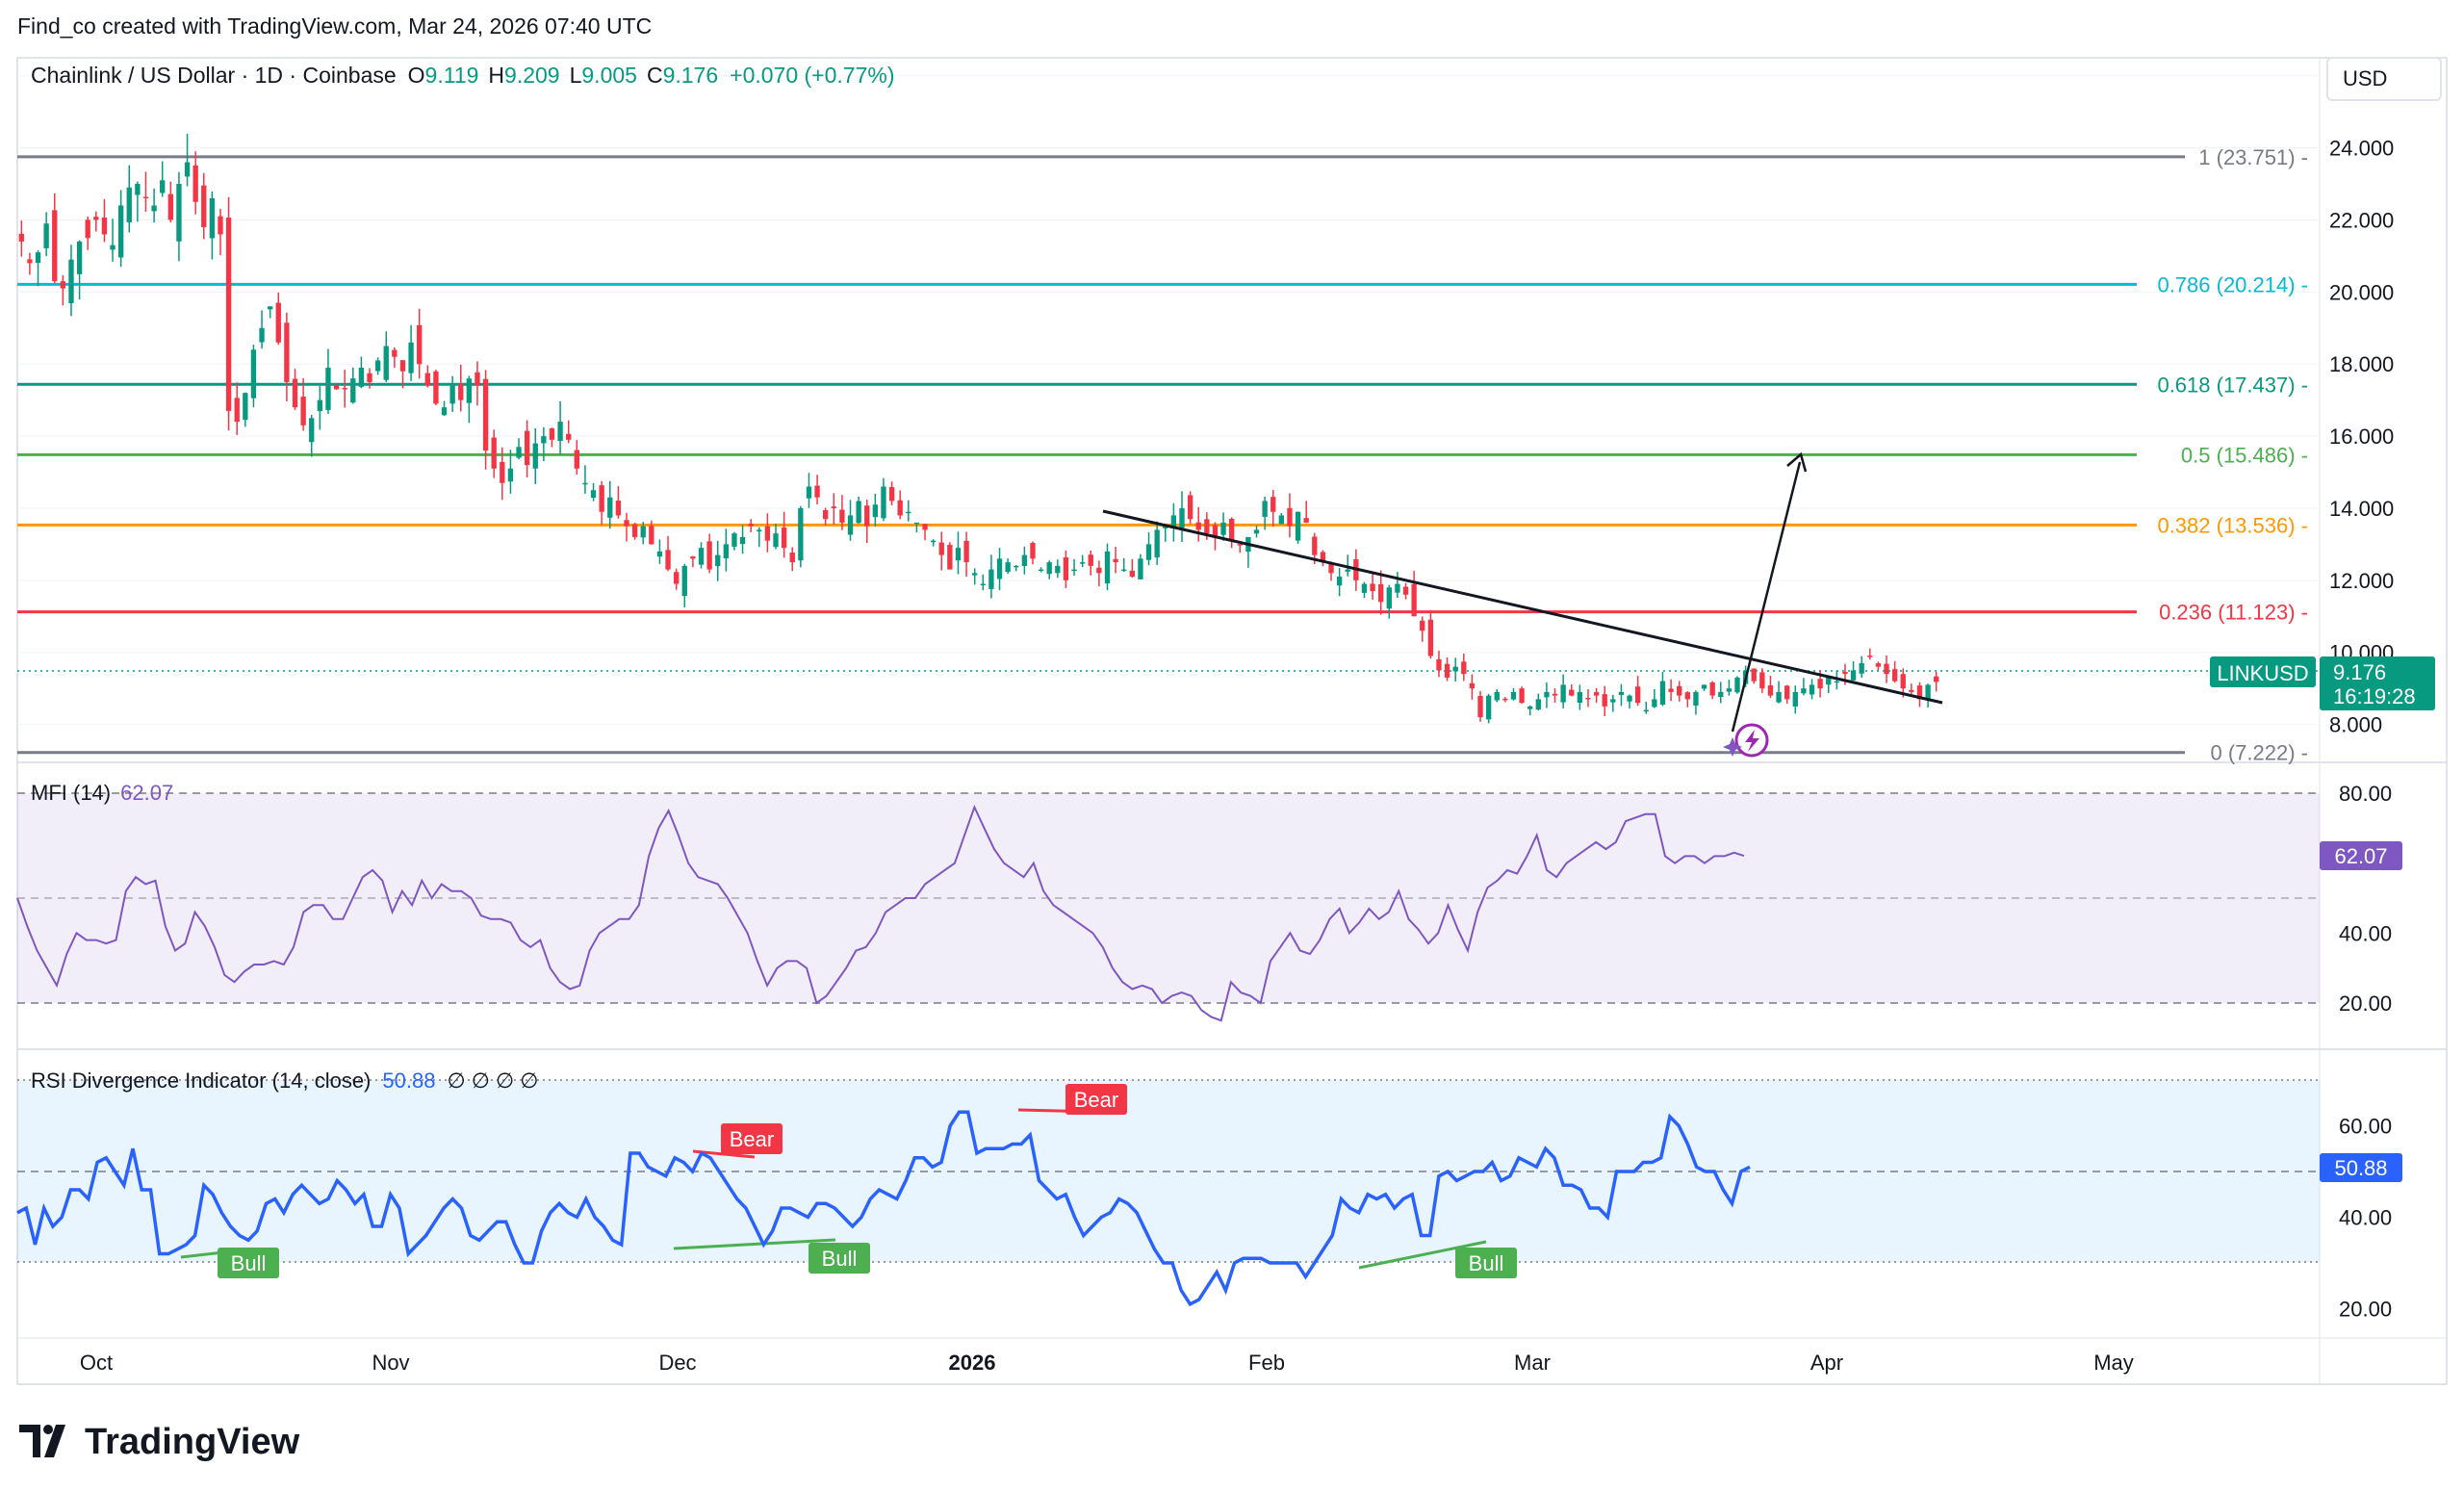  I want to click on fib-level-label: 0.5 (15.486) -, so click(2244, 455).